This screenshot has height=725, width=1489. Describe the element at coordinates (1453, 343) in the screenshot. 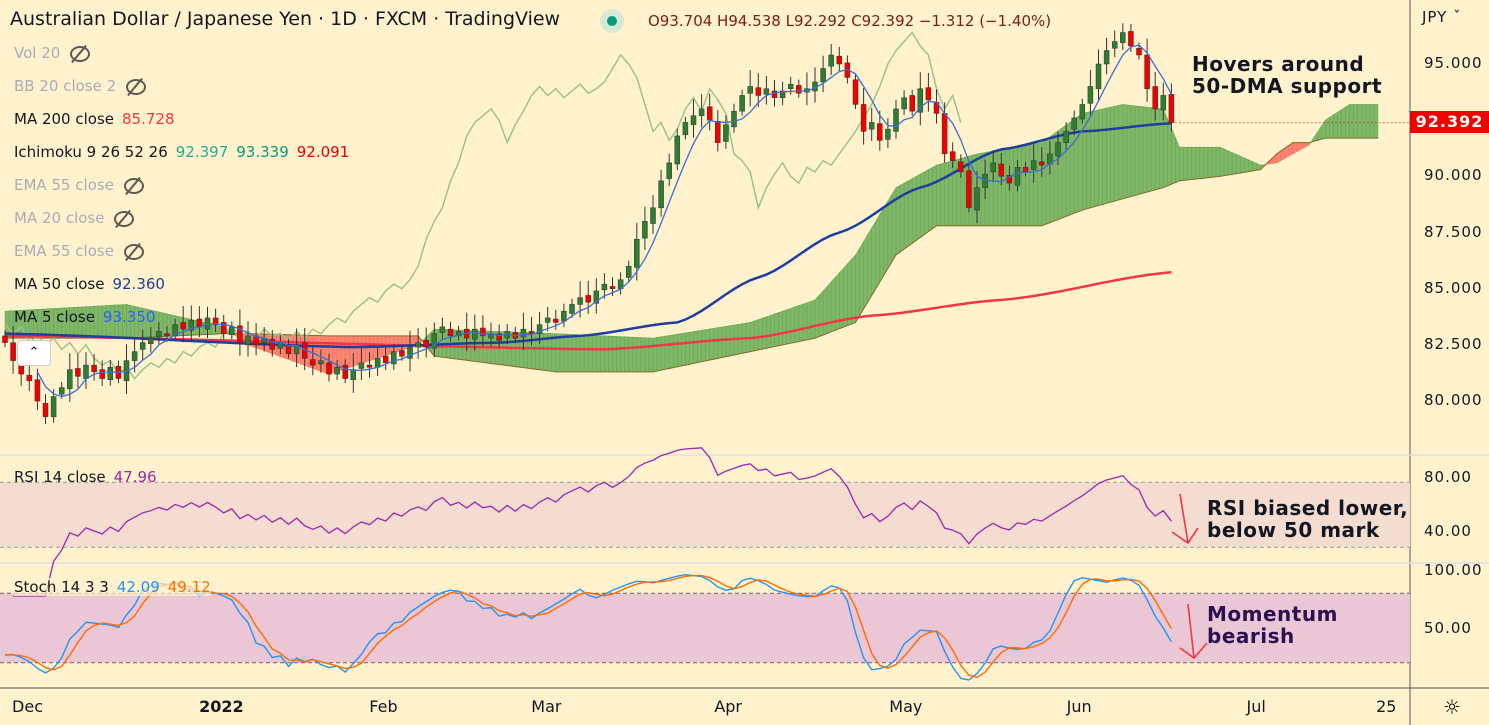

I see `price-axis-label: 82.500` at that location.